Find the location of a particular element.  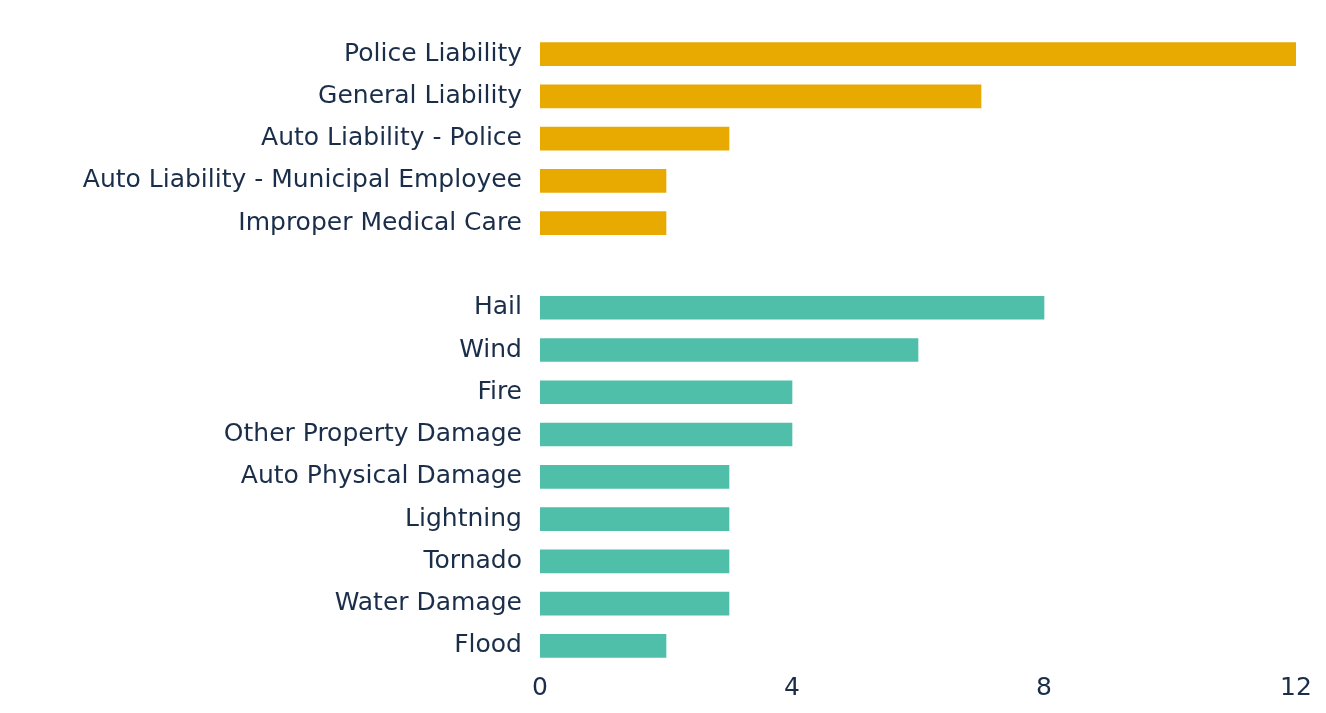

y-tick-label: Lightning is located at coordinates (463, 517).